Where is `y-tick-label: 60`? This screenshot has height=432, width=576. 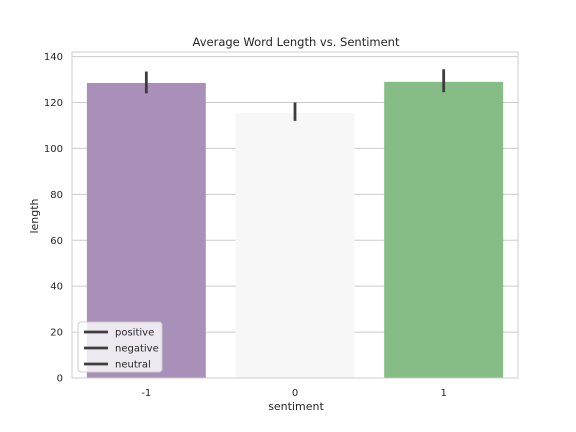 y-tick-label: 60 is located at coordinates (56, 241).